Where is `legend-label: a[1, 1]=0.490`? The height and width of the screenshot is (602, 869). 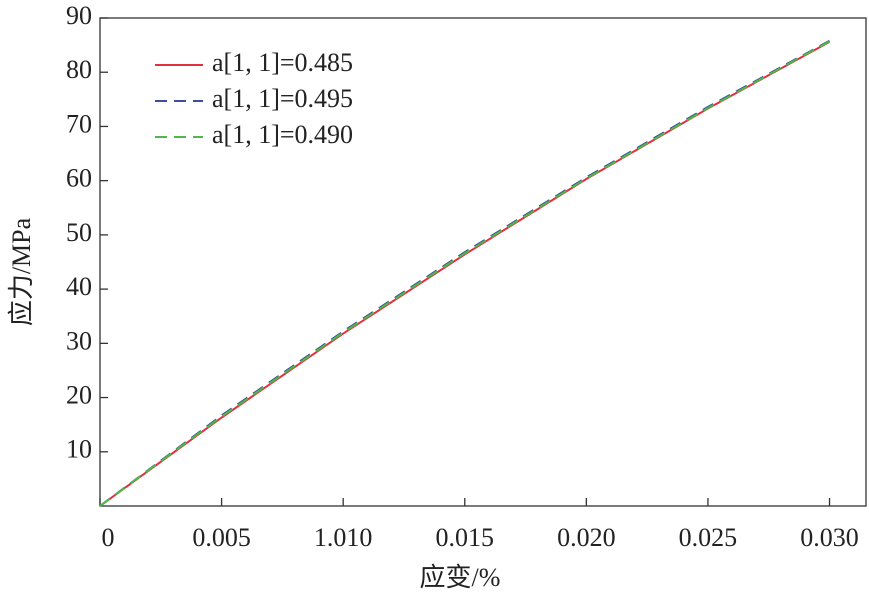
legend-label: a[1, 1]=0.490 is located at coordinates (282, 134).